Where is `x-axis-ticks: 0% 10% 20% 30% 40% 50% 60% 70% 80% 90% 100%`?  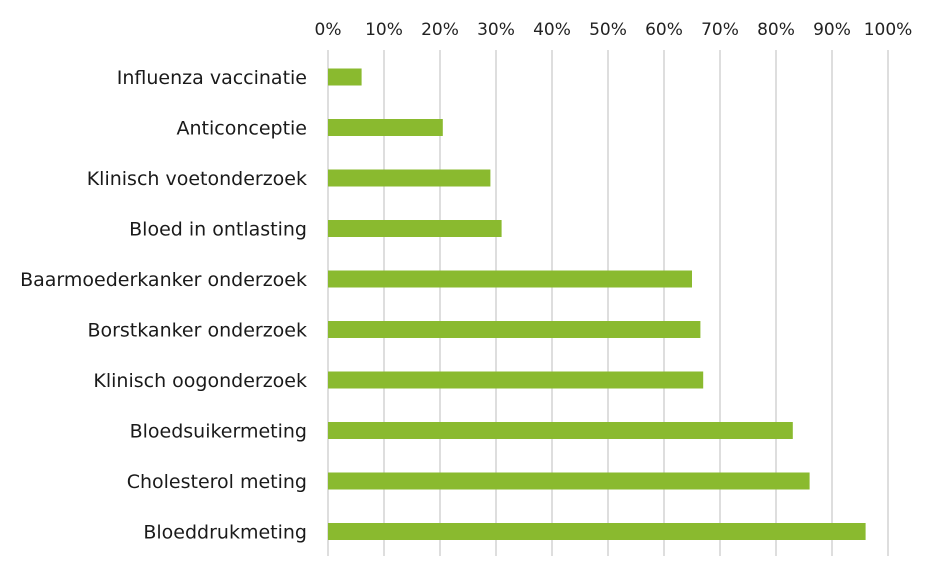 x-axis-ticks: 0% 10% 20% 30% 40% 50% 60% 70% 80% 90% 100% is located at coordinates (614, 30).